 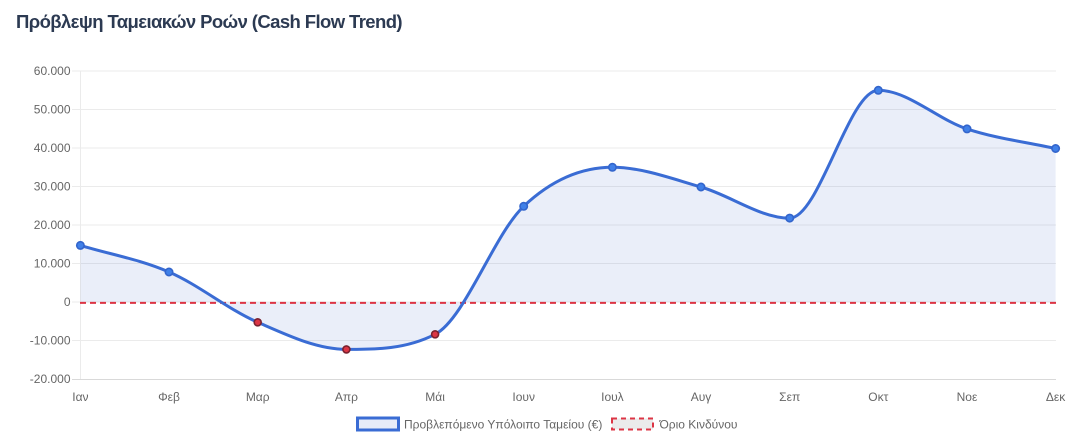 I want to click on svg-text: Φεβ, so click(x=169, y=397).